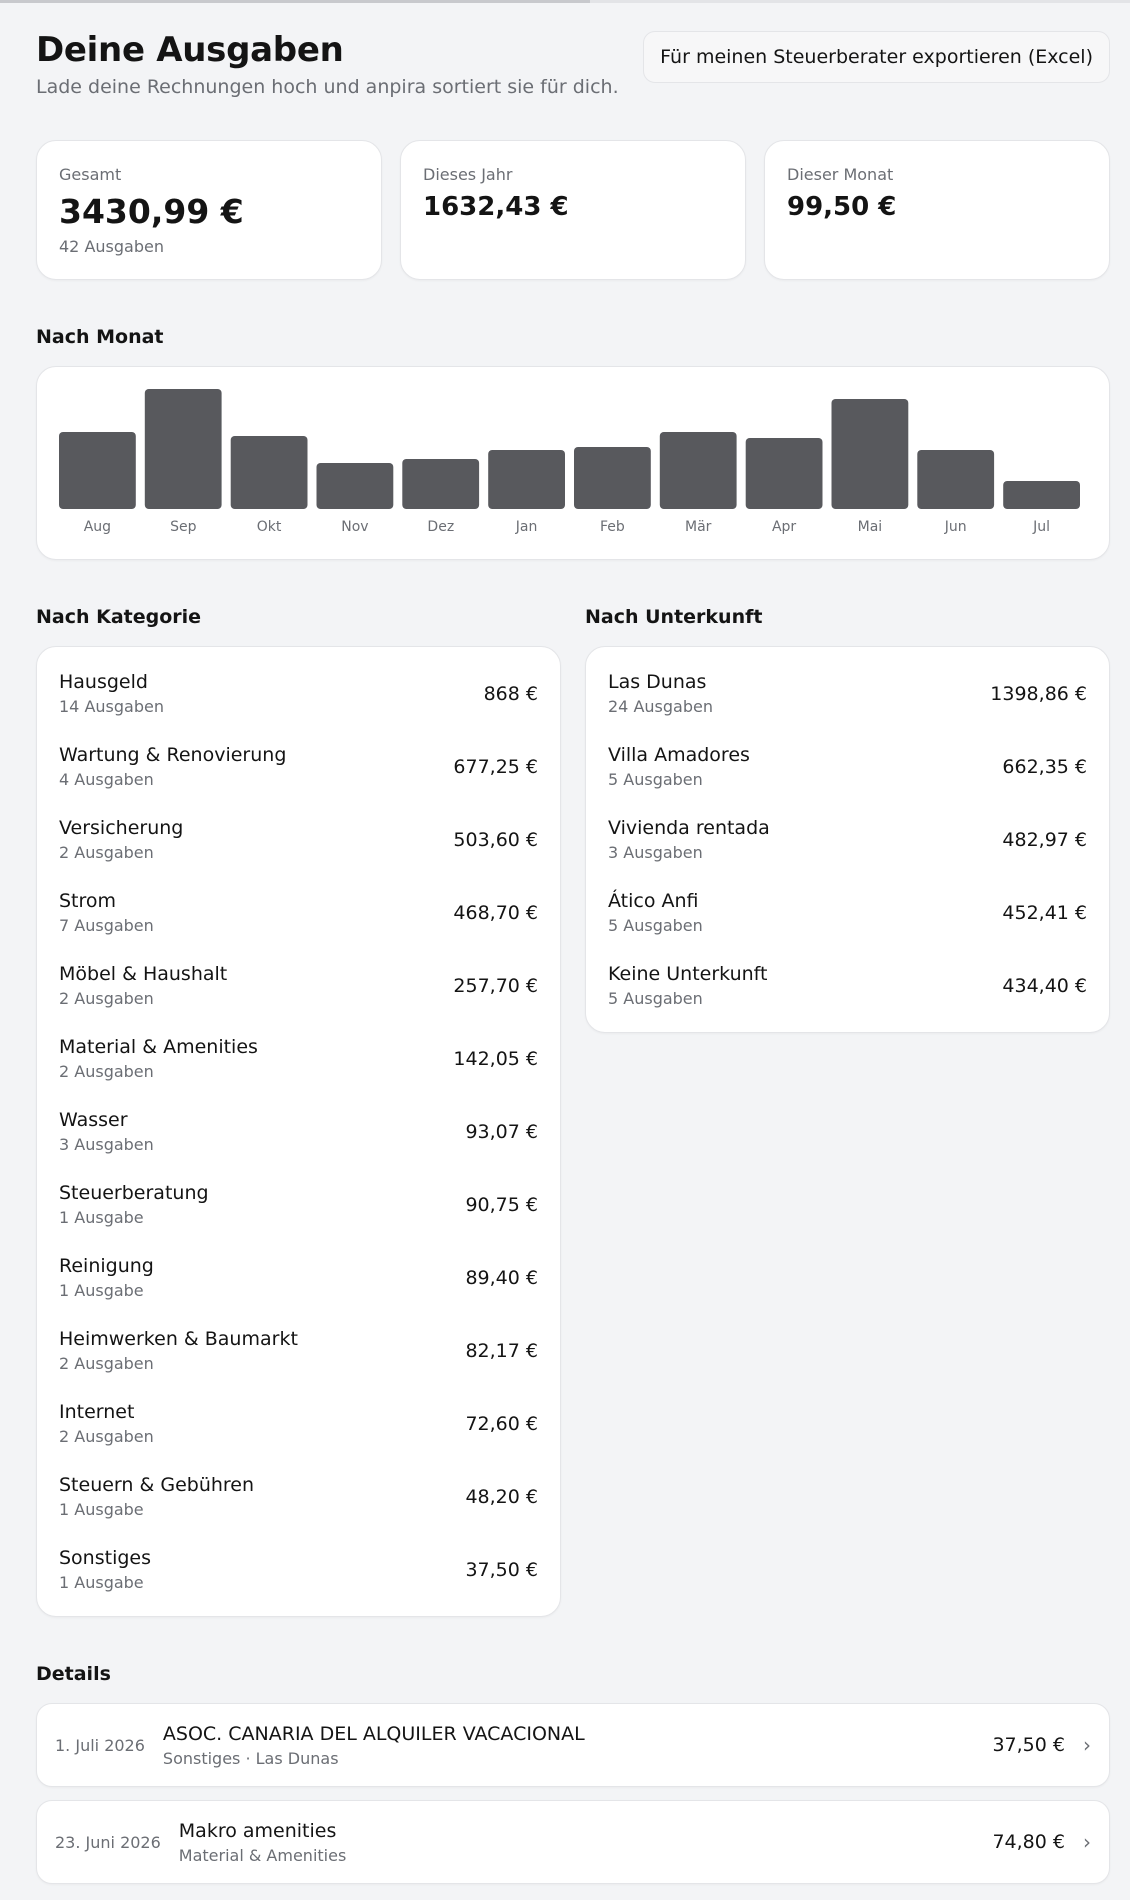 The width and height of the screenshot is (1130, 1900). Describe the element at coordinates (106, 779) in the screenshot. I see `category-count: 4 Ausgaben` at that location.